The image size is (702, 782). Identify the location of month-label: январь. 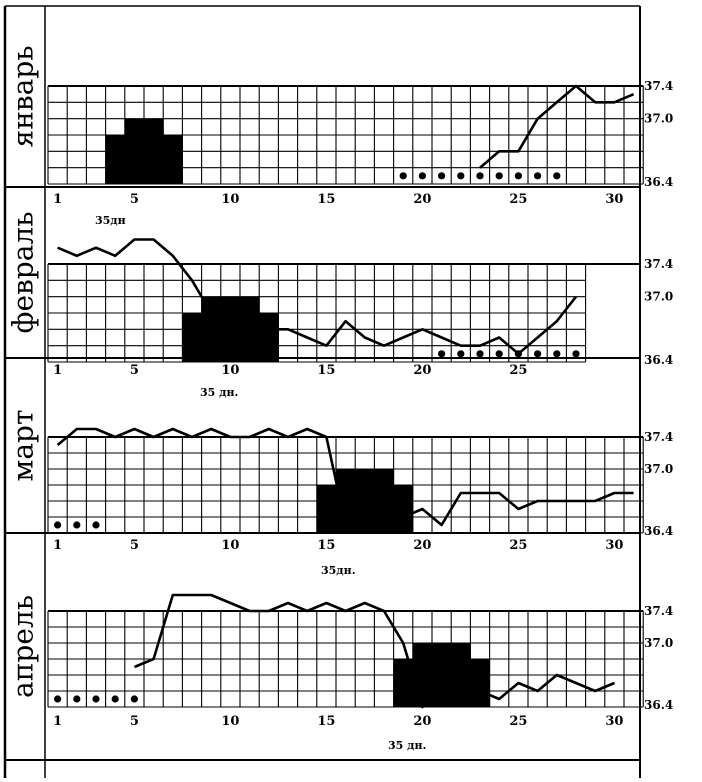
(23, 97).